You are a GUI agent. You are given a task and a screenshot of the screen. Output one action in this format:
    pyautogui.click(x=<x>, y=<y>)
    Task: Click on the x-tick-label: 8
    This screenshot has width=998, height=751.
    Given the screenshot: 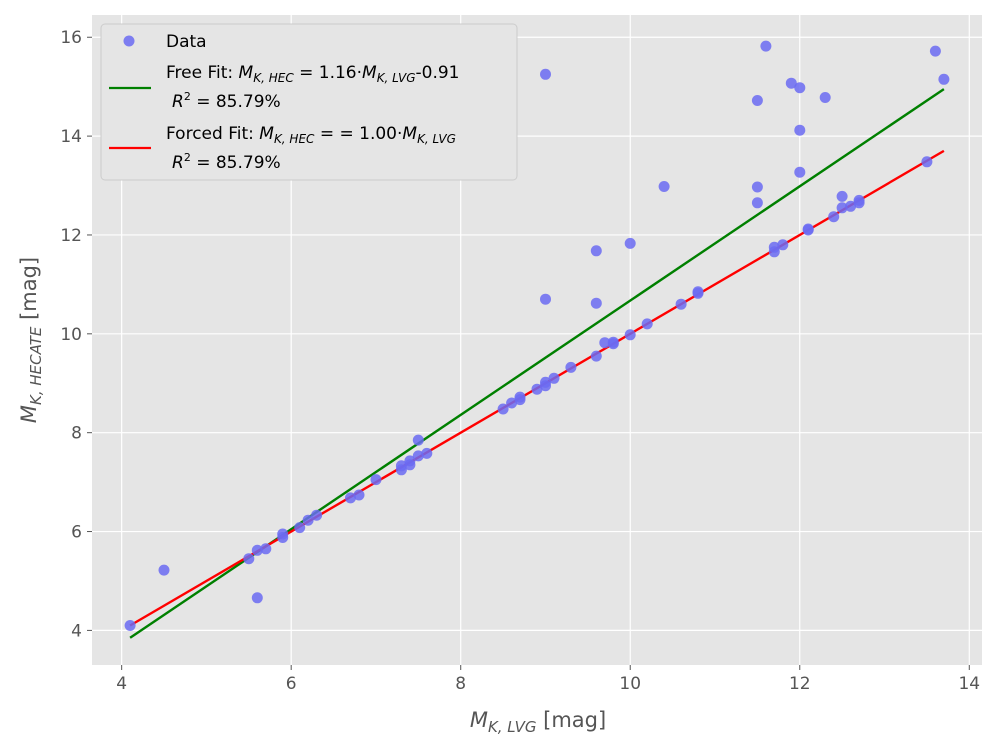 What is the action you would take?
    pyautogui.click(x=460, y=684)
    